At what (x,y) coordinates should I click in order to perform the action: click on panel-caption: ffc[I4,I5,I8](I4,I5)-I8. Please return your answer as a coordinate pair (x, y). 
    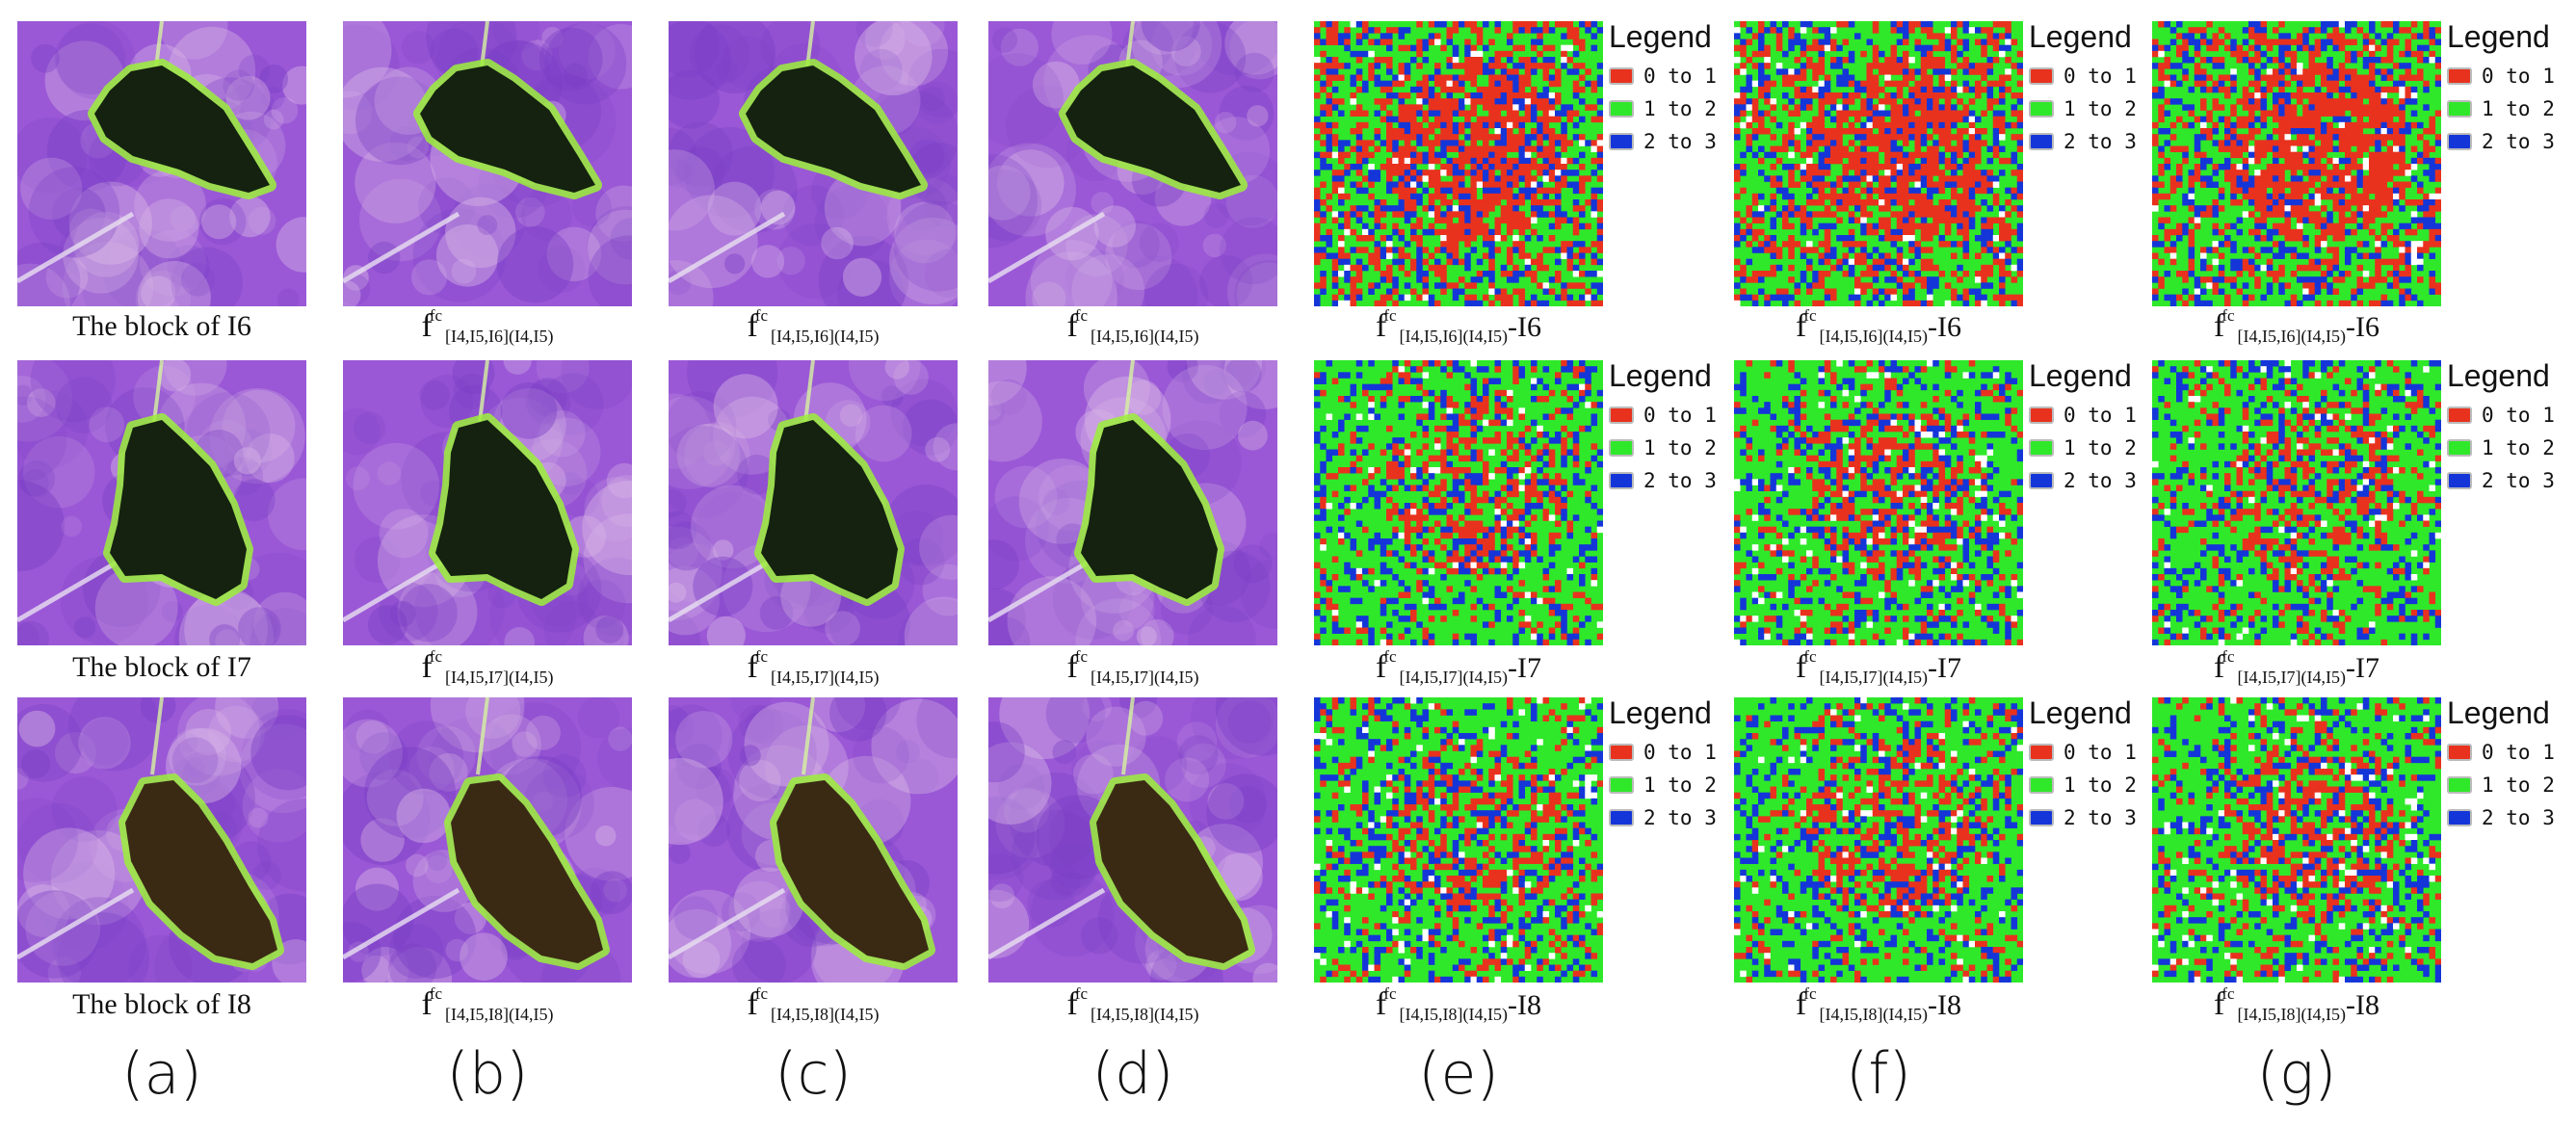
    Looking at the image, I should click on (1878, 1007).